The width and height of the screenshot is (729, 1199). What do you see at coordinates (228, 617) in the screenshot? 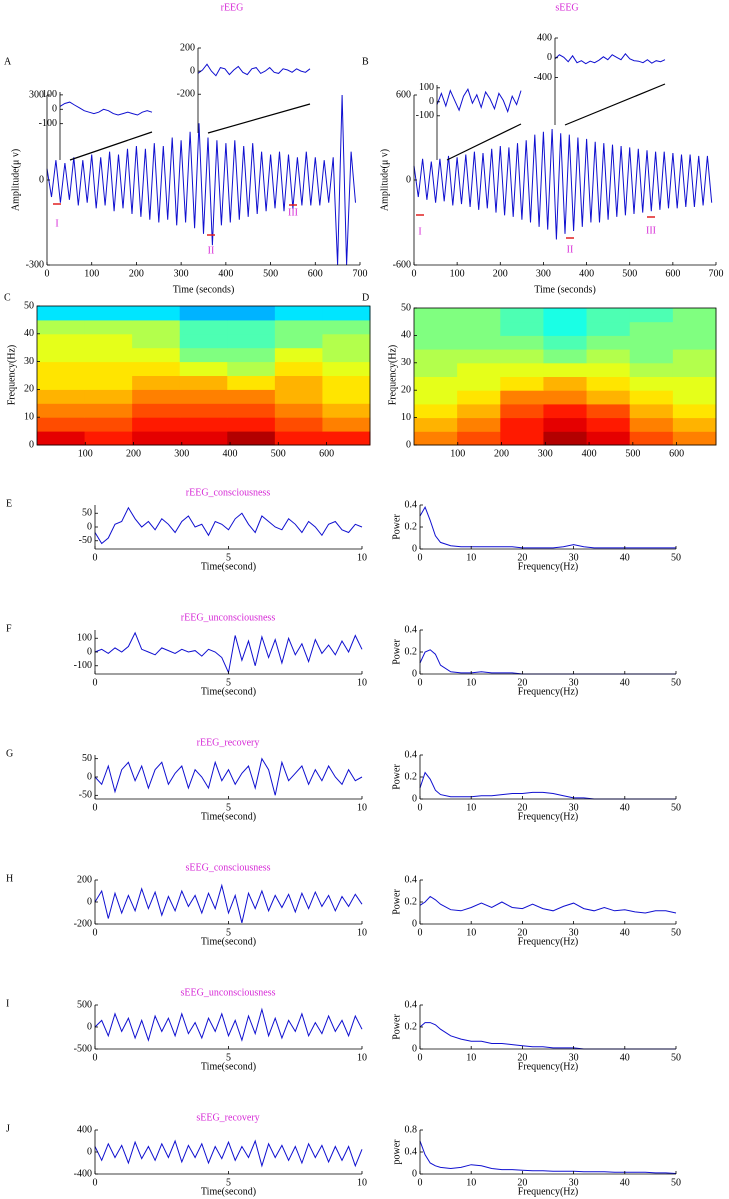
I see `panel-title: rEEG_unconsciousness` at bounding box center [228, 617].